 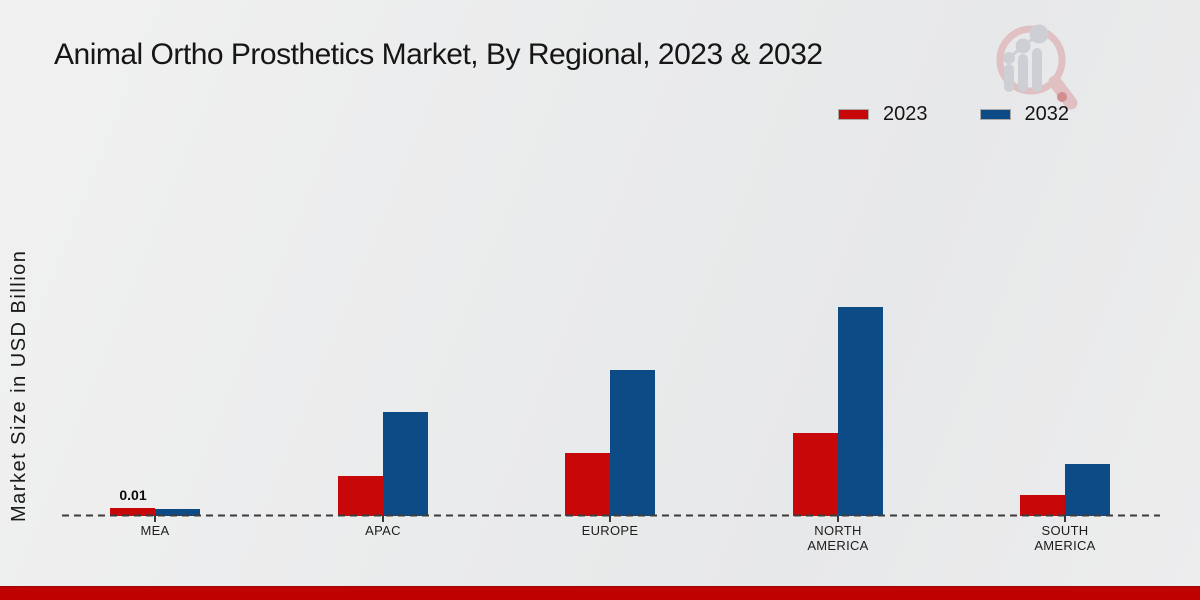 What do you see at coordinates (610, 530) in the screenshot?
I see `category-label-europe: EUROPE` at bounding box center [610, 530].